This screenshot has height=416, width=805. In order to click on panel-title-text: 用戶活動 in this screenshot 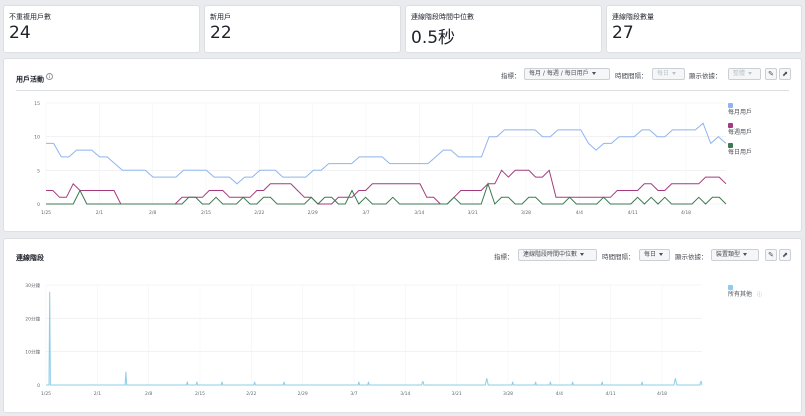, I will do `click(30, 79)`.